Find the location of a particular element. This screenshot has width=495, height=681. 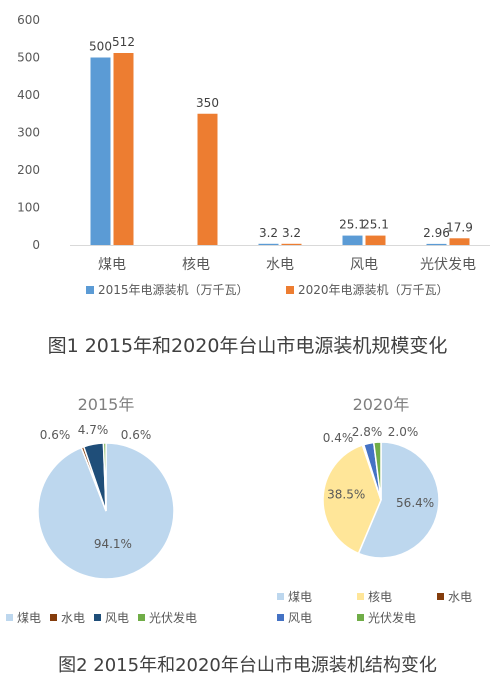

y-tick-label: 100 is located at coordinates (28, 208).